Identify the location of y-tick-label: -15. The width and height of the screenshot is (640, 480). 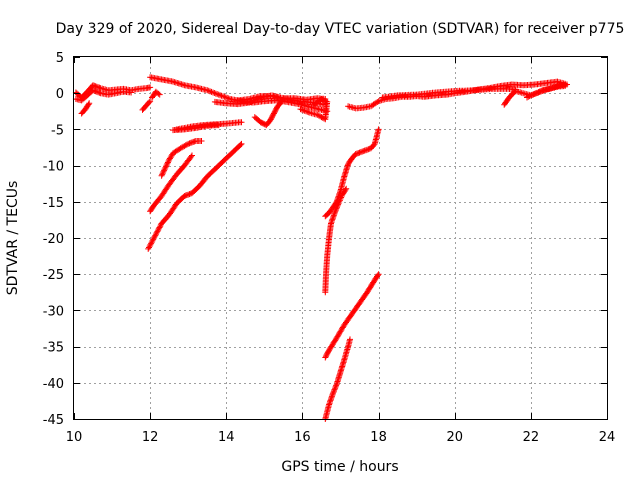
(53, 203).